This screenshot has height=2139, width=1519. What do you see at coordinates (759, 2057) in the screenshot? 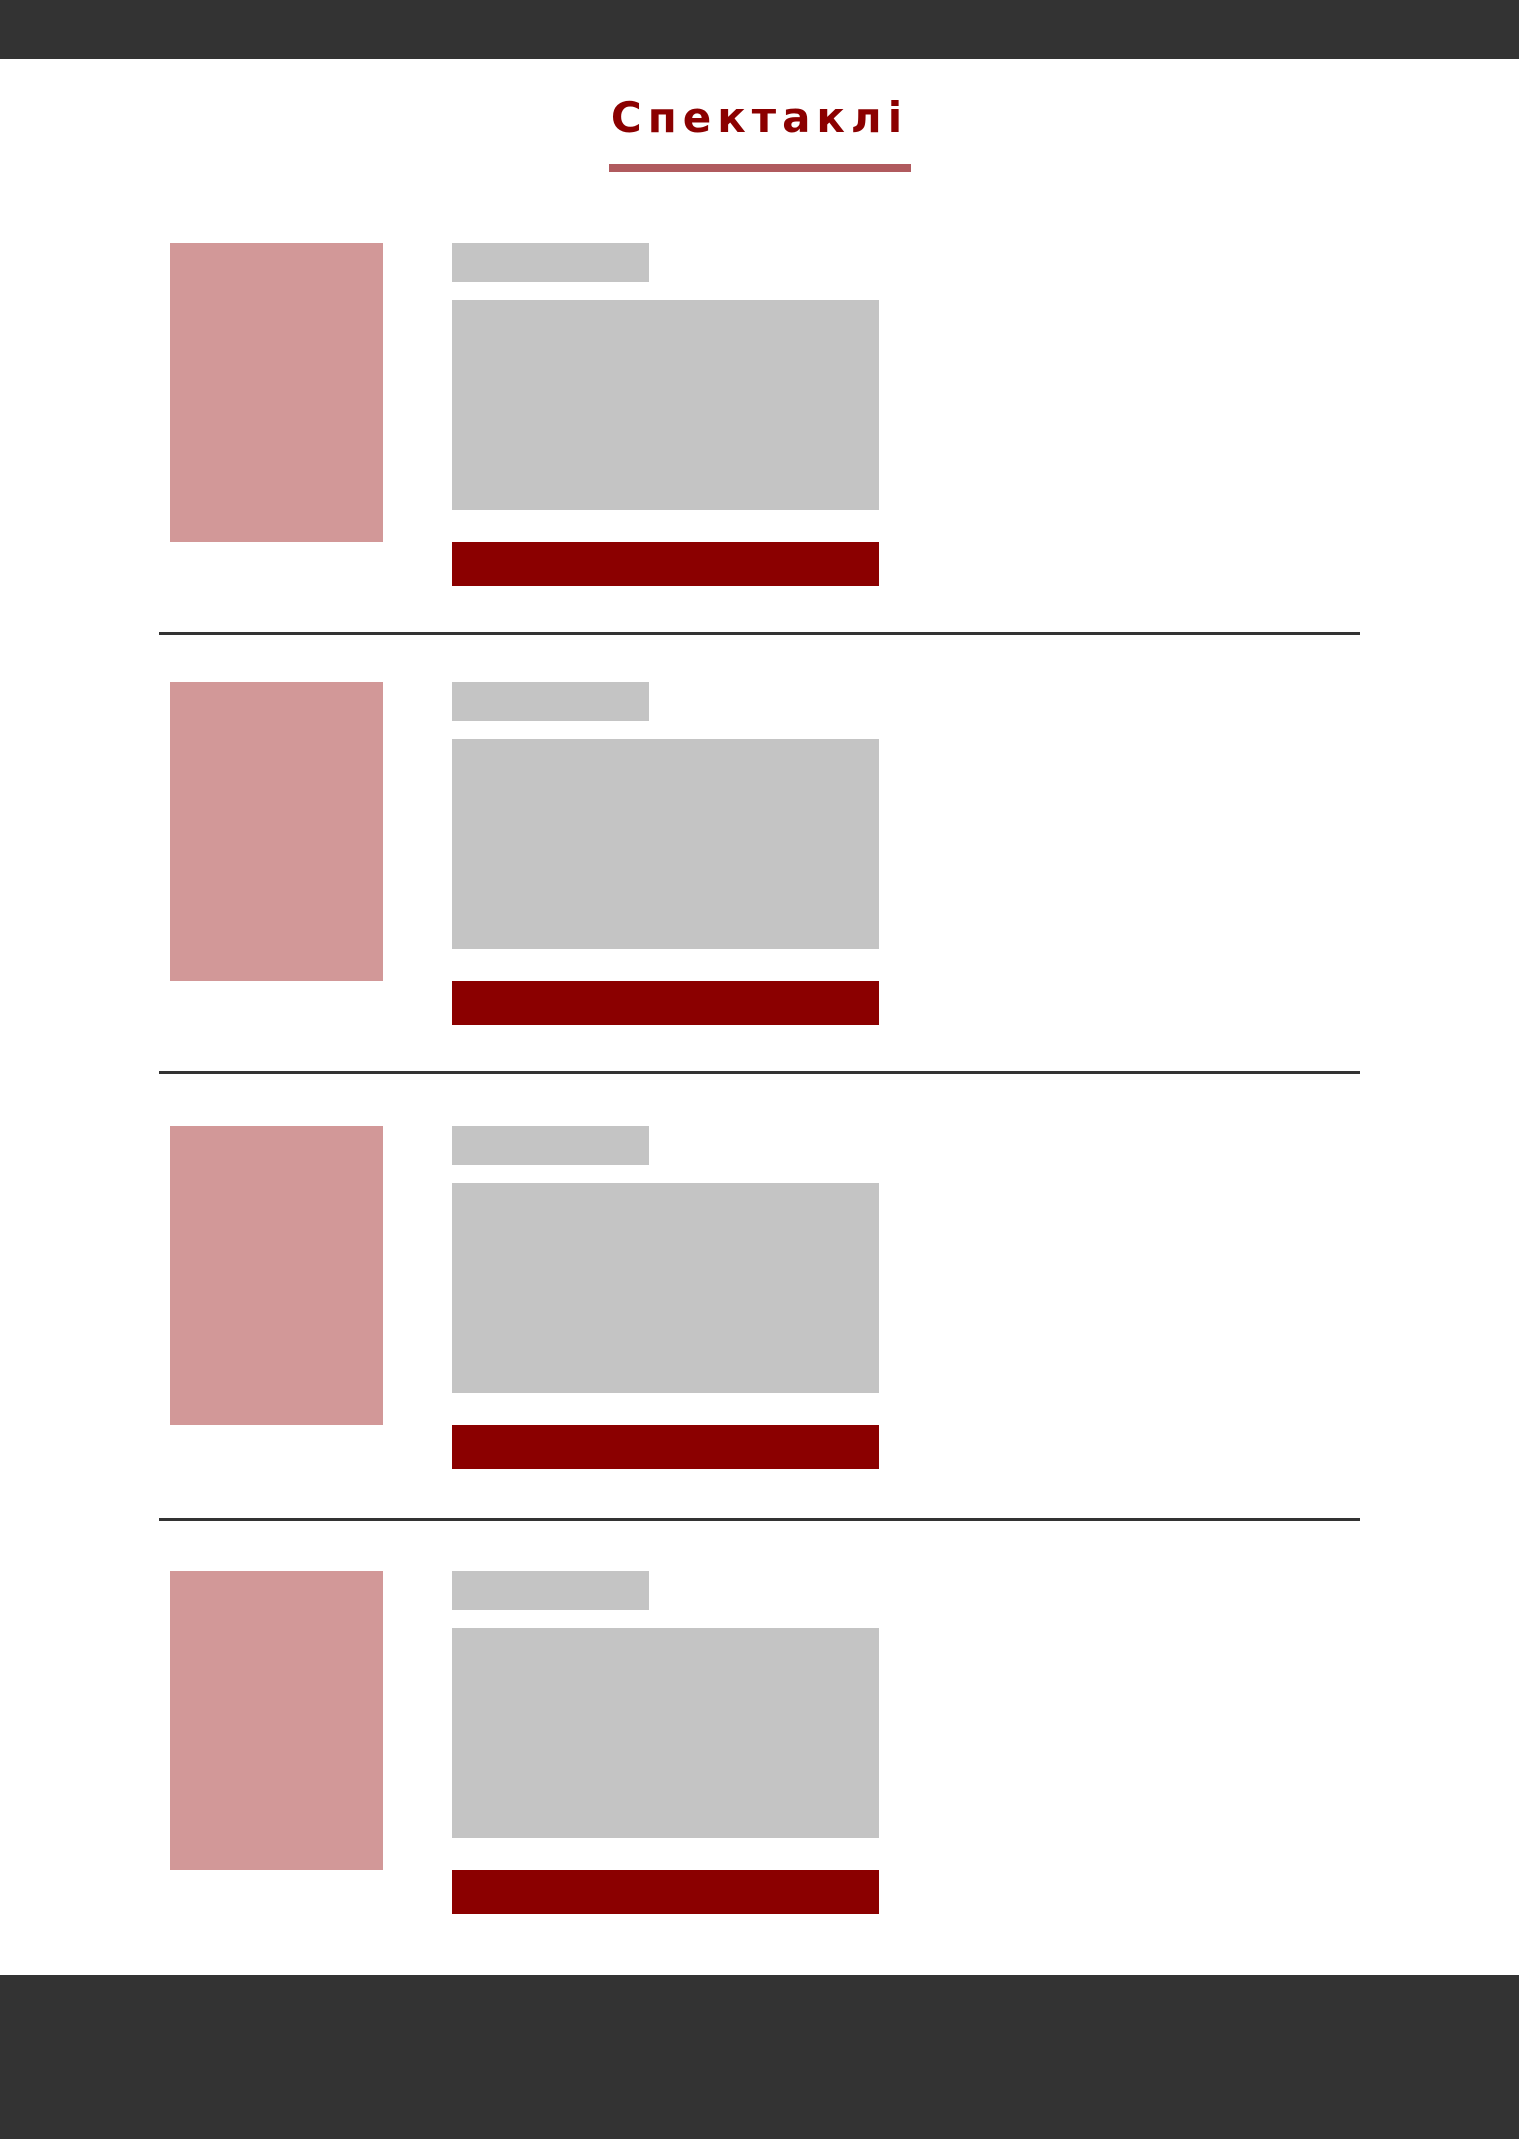
I see `page-footer` at bounding box center [759, 2057].